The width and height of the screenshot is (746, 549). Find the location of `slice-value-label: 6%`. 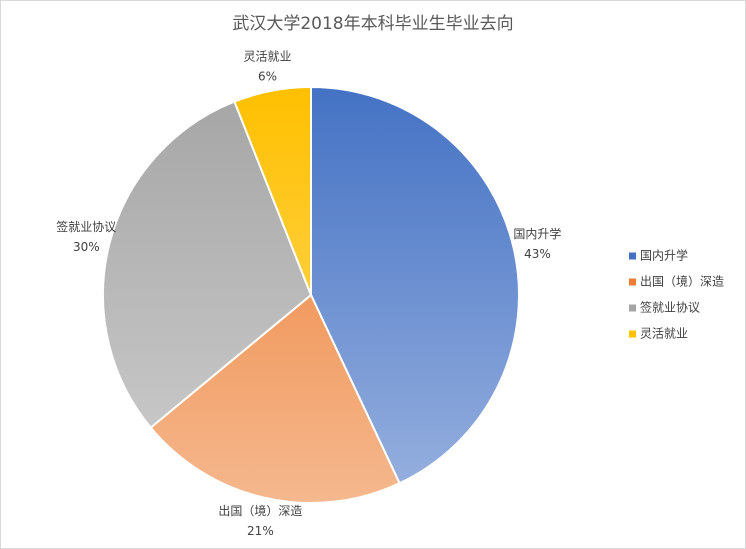

slice-value-label: 6% is located at coordinates (267, 77).